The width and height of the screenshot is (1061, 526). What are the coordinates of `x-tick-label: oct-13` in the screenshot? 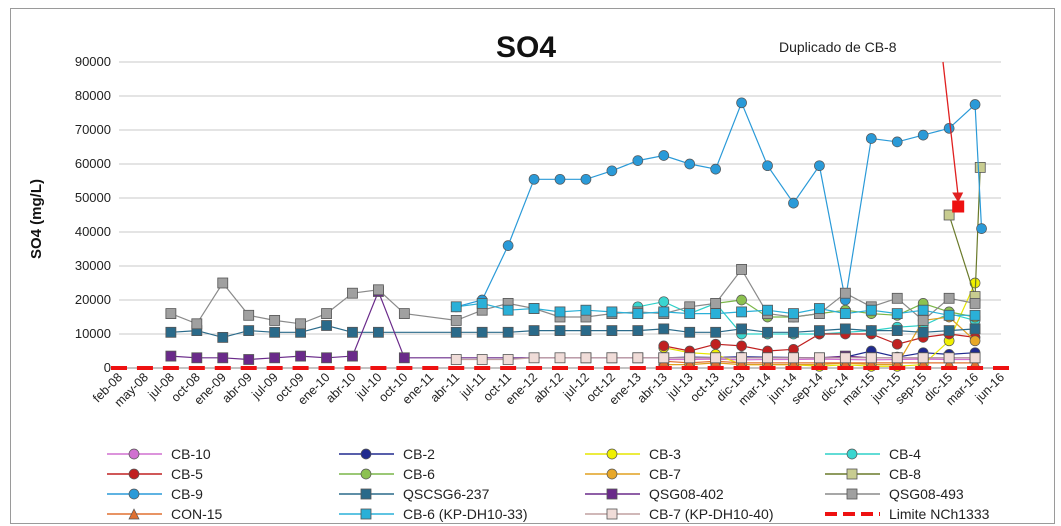 It's located at (704, 387).